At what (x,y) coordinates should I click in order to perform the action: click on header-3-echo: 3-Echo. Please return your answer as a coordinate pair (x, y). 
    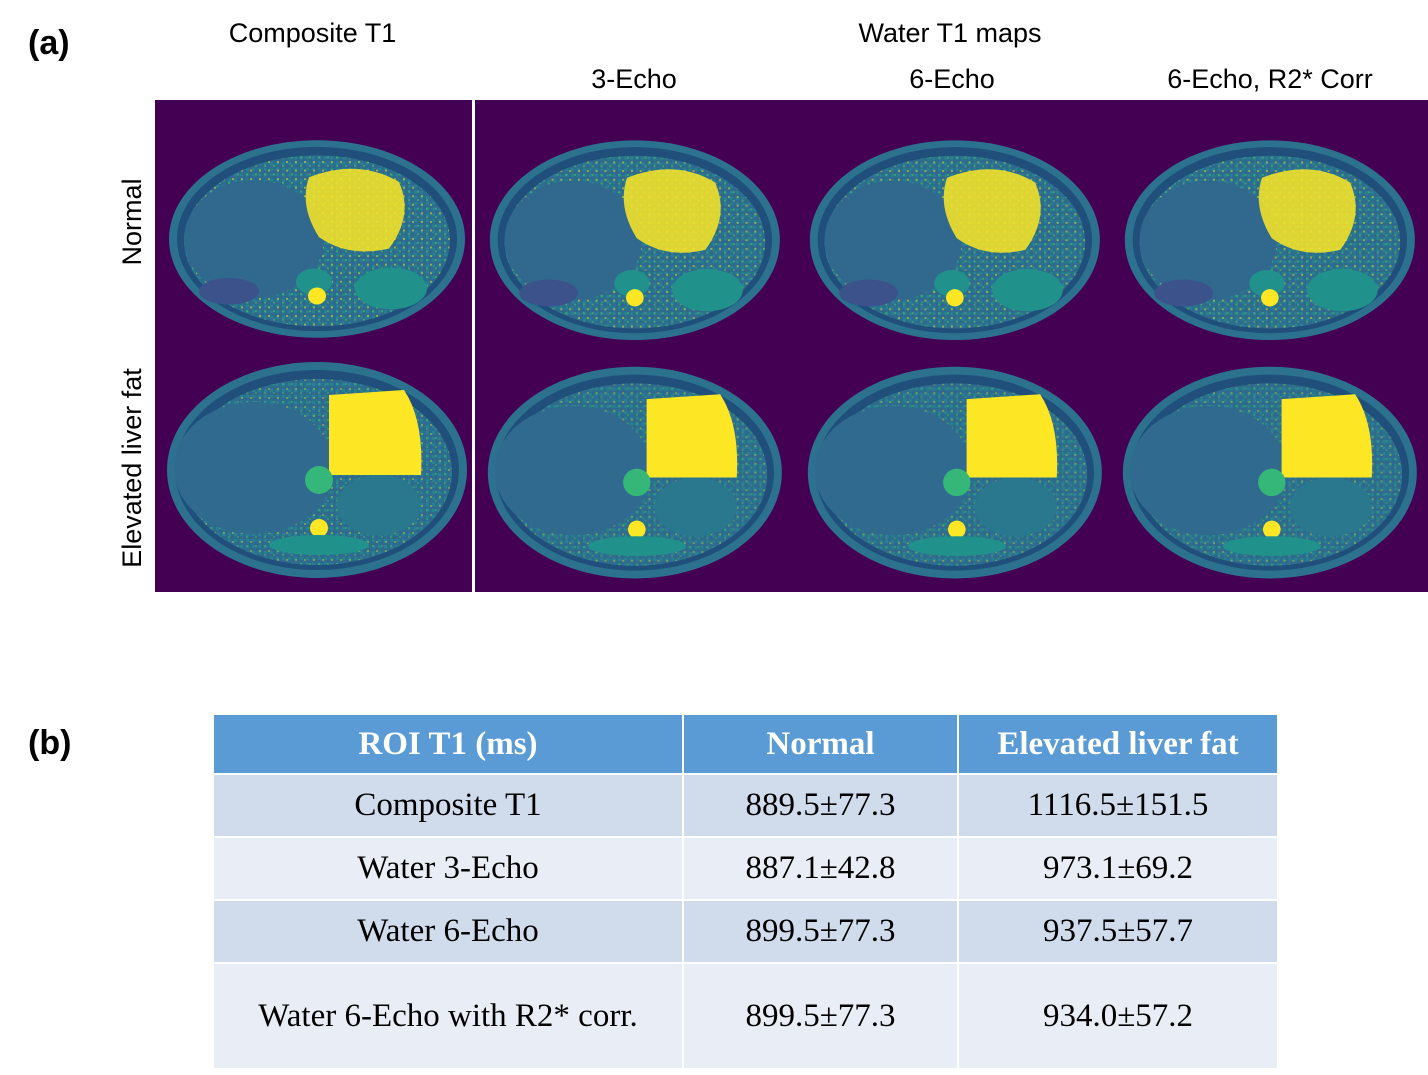
    Looking at the image, I should click on (634, 79).